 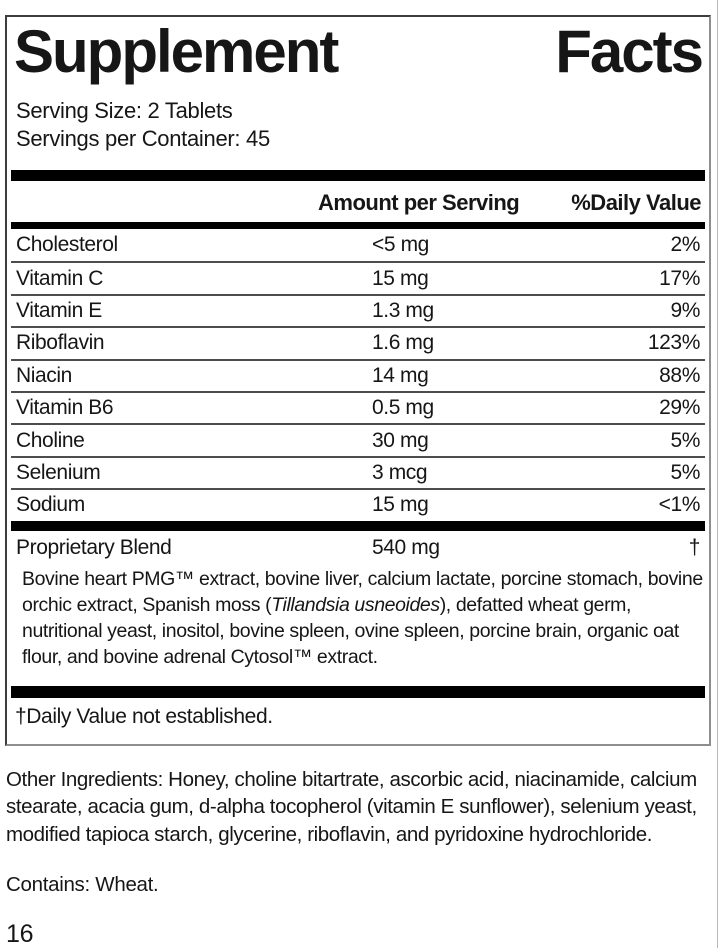 What do you see at coordinates (358, 245) in the screenshot?
I see `nutrient-row: Cholesterol <5 mg 2%` at bounding box center [358, 245].